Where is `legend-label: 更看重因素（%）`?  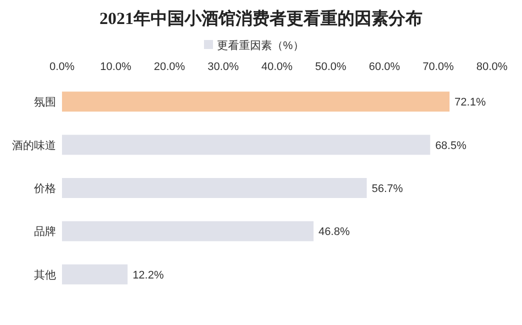
legend-label: 更看重因素（%） is located at coordinates (260, 45).